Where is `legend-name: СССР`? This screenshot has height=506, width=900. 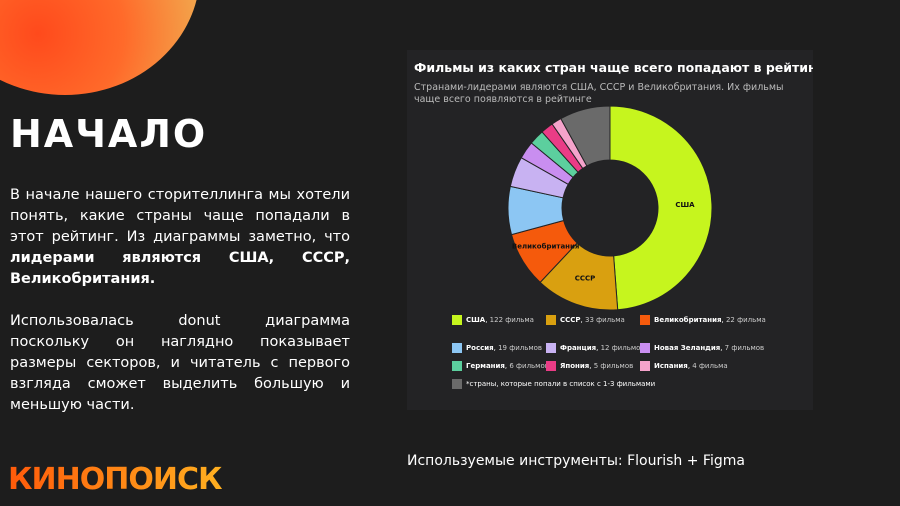 legend-name: СССР is located at coordinates (570, 320).